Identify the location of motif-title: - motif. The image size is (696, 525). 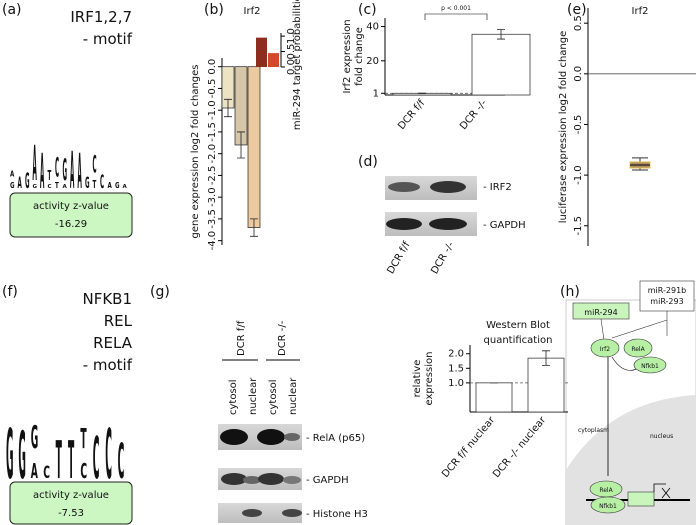
(108, 365).